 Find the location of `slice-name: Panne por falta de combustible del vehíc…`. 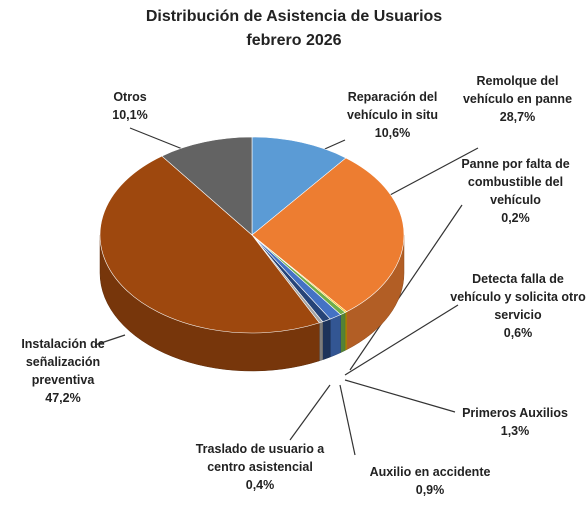

slice-name: Panne por falta de combustible del vehíc… is located at coordinates (515, 182).